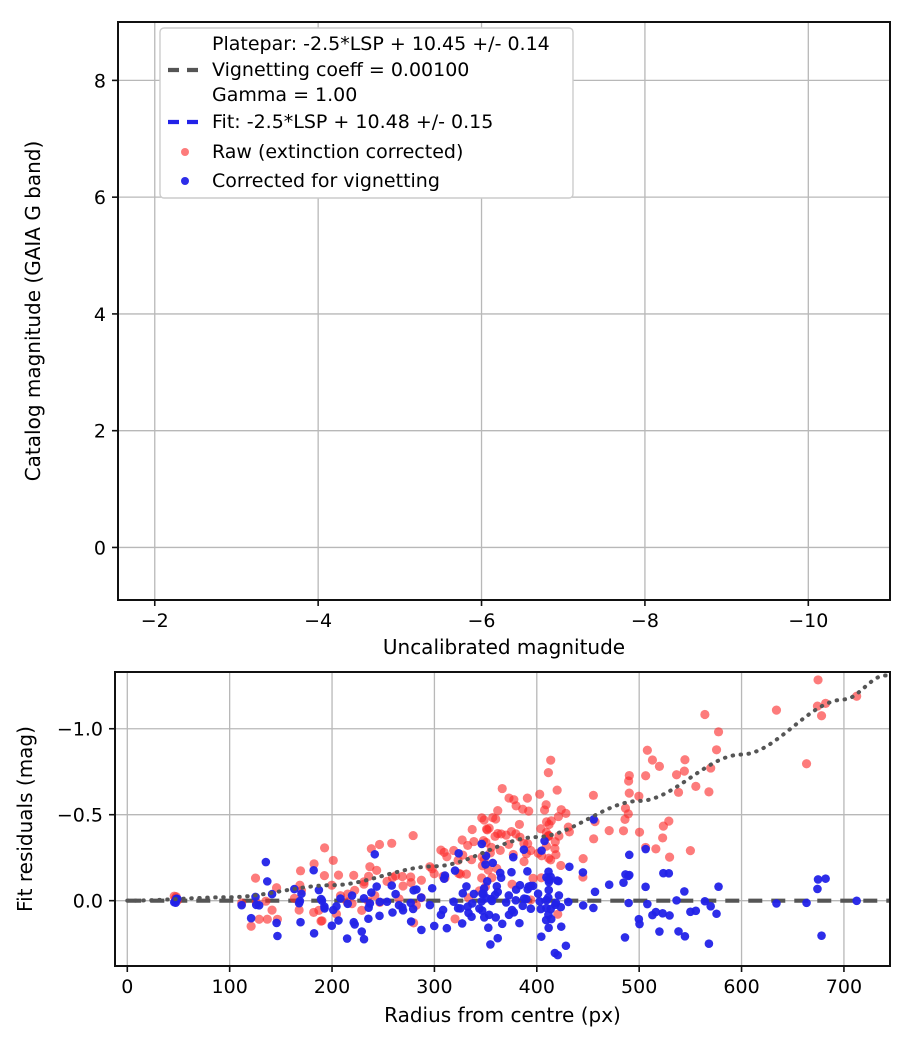  I want to click on y-tick-label: 6, so click(100, 198).